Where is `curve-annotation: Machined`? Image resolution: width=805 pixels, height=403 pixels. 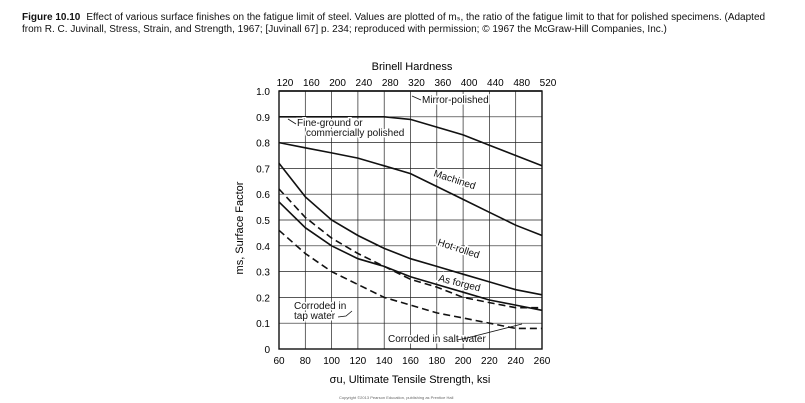 curve-annotation: Machined is located at coordinates (454, 180).